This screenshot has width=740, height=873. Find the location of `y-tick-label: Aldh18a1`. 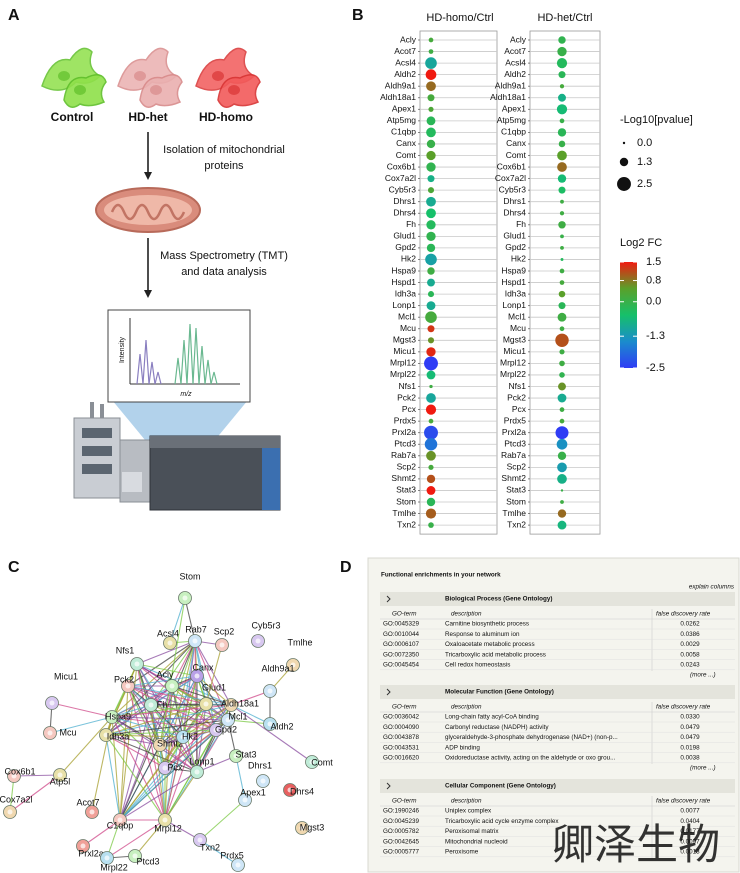

y-tick-label: Aldh18a1 is located at coordinates (508, 97).